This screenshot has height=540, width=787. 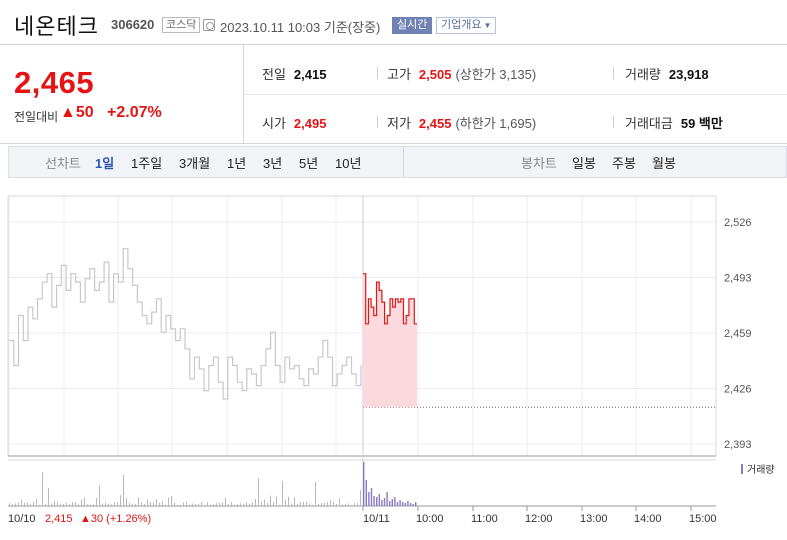 I want to click on tab-1d: 1일, so click(x=105, y=163).